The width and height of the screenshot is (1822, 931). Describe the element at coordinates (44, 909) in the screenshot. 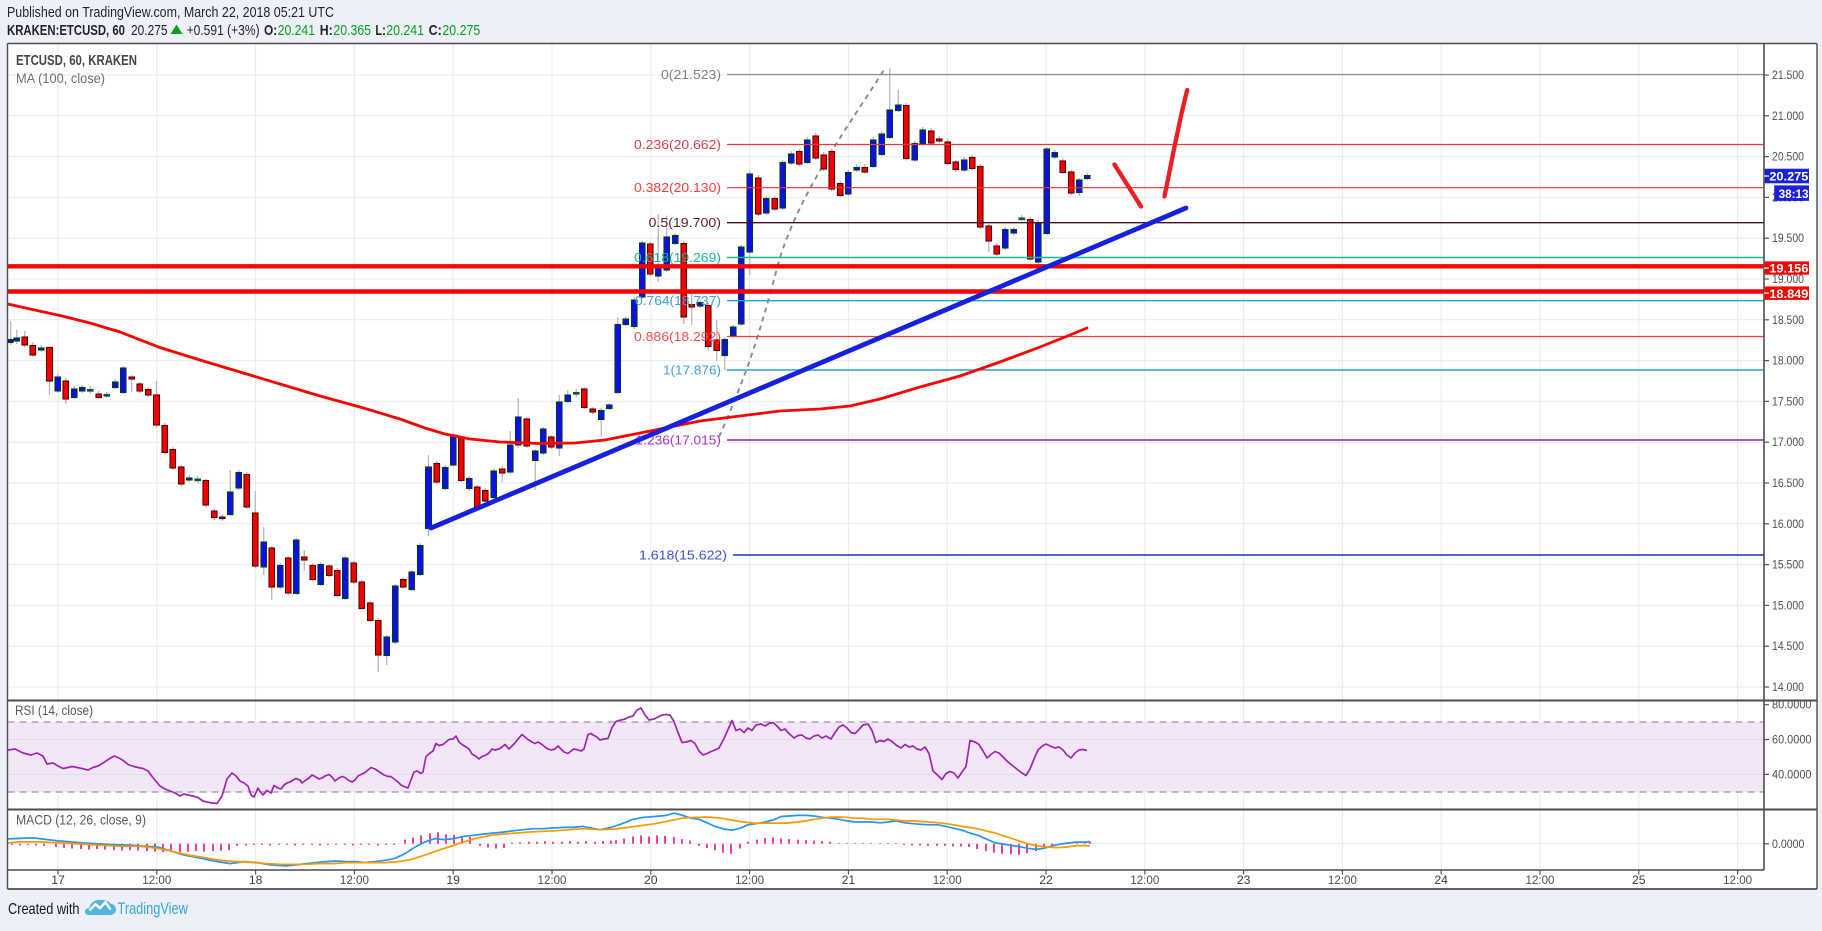

I see `svg-text: Created with` at that location.